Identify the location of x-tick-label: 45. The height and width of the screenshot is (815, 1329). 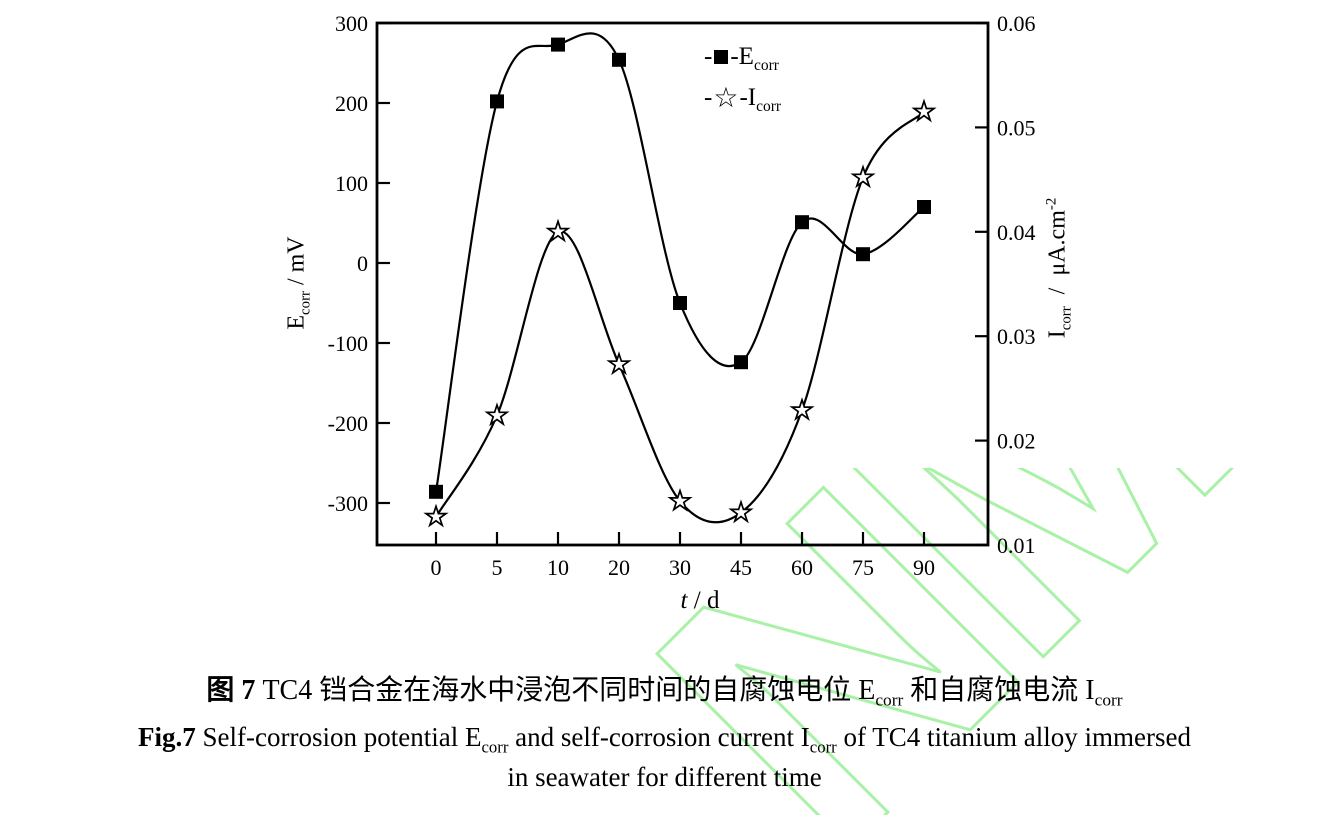
(741, 567).